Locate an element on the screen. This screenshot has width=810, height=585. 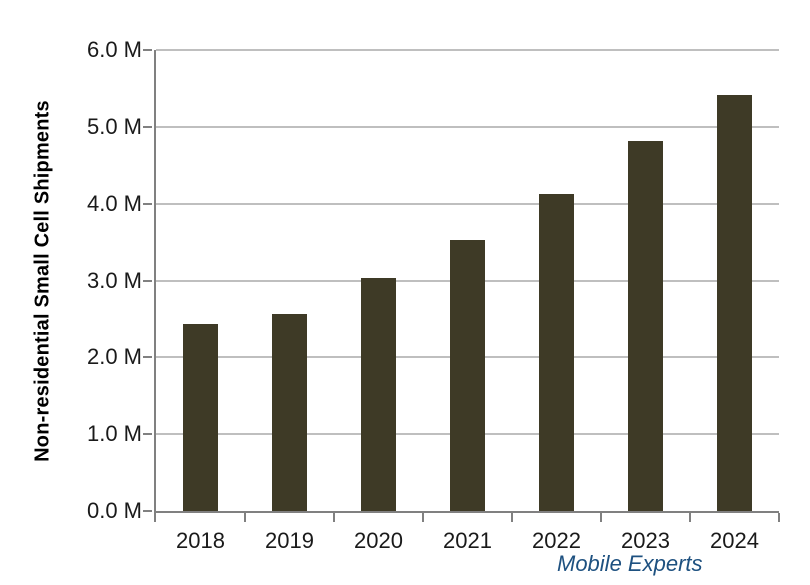
x-tick-label-2020: 2020 is located at coordinates (378, 540).